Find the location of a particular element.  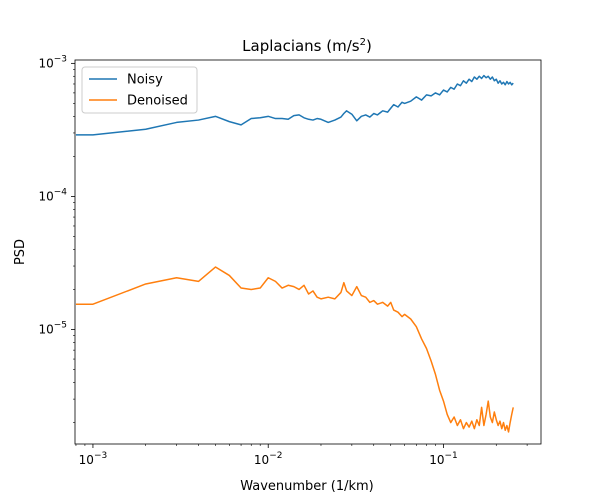

chart-title-superscript: 2 is located at coordinates (363, 42).